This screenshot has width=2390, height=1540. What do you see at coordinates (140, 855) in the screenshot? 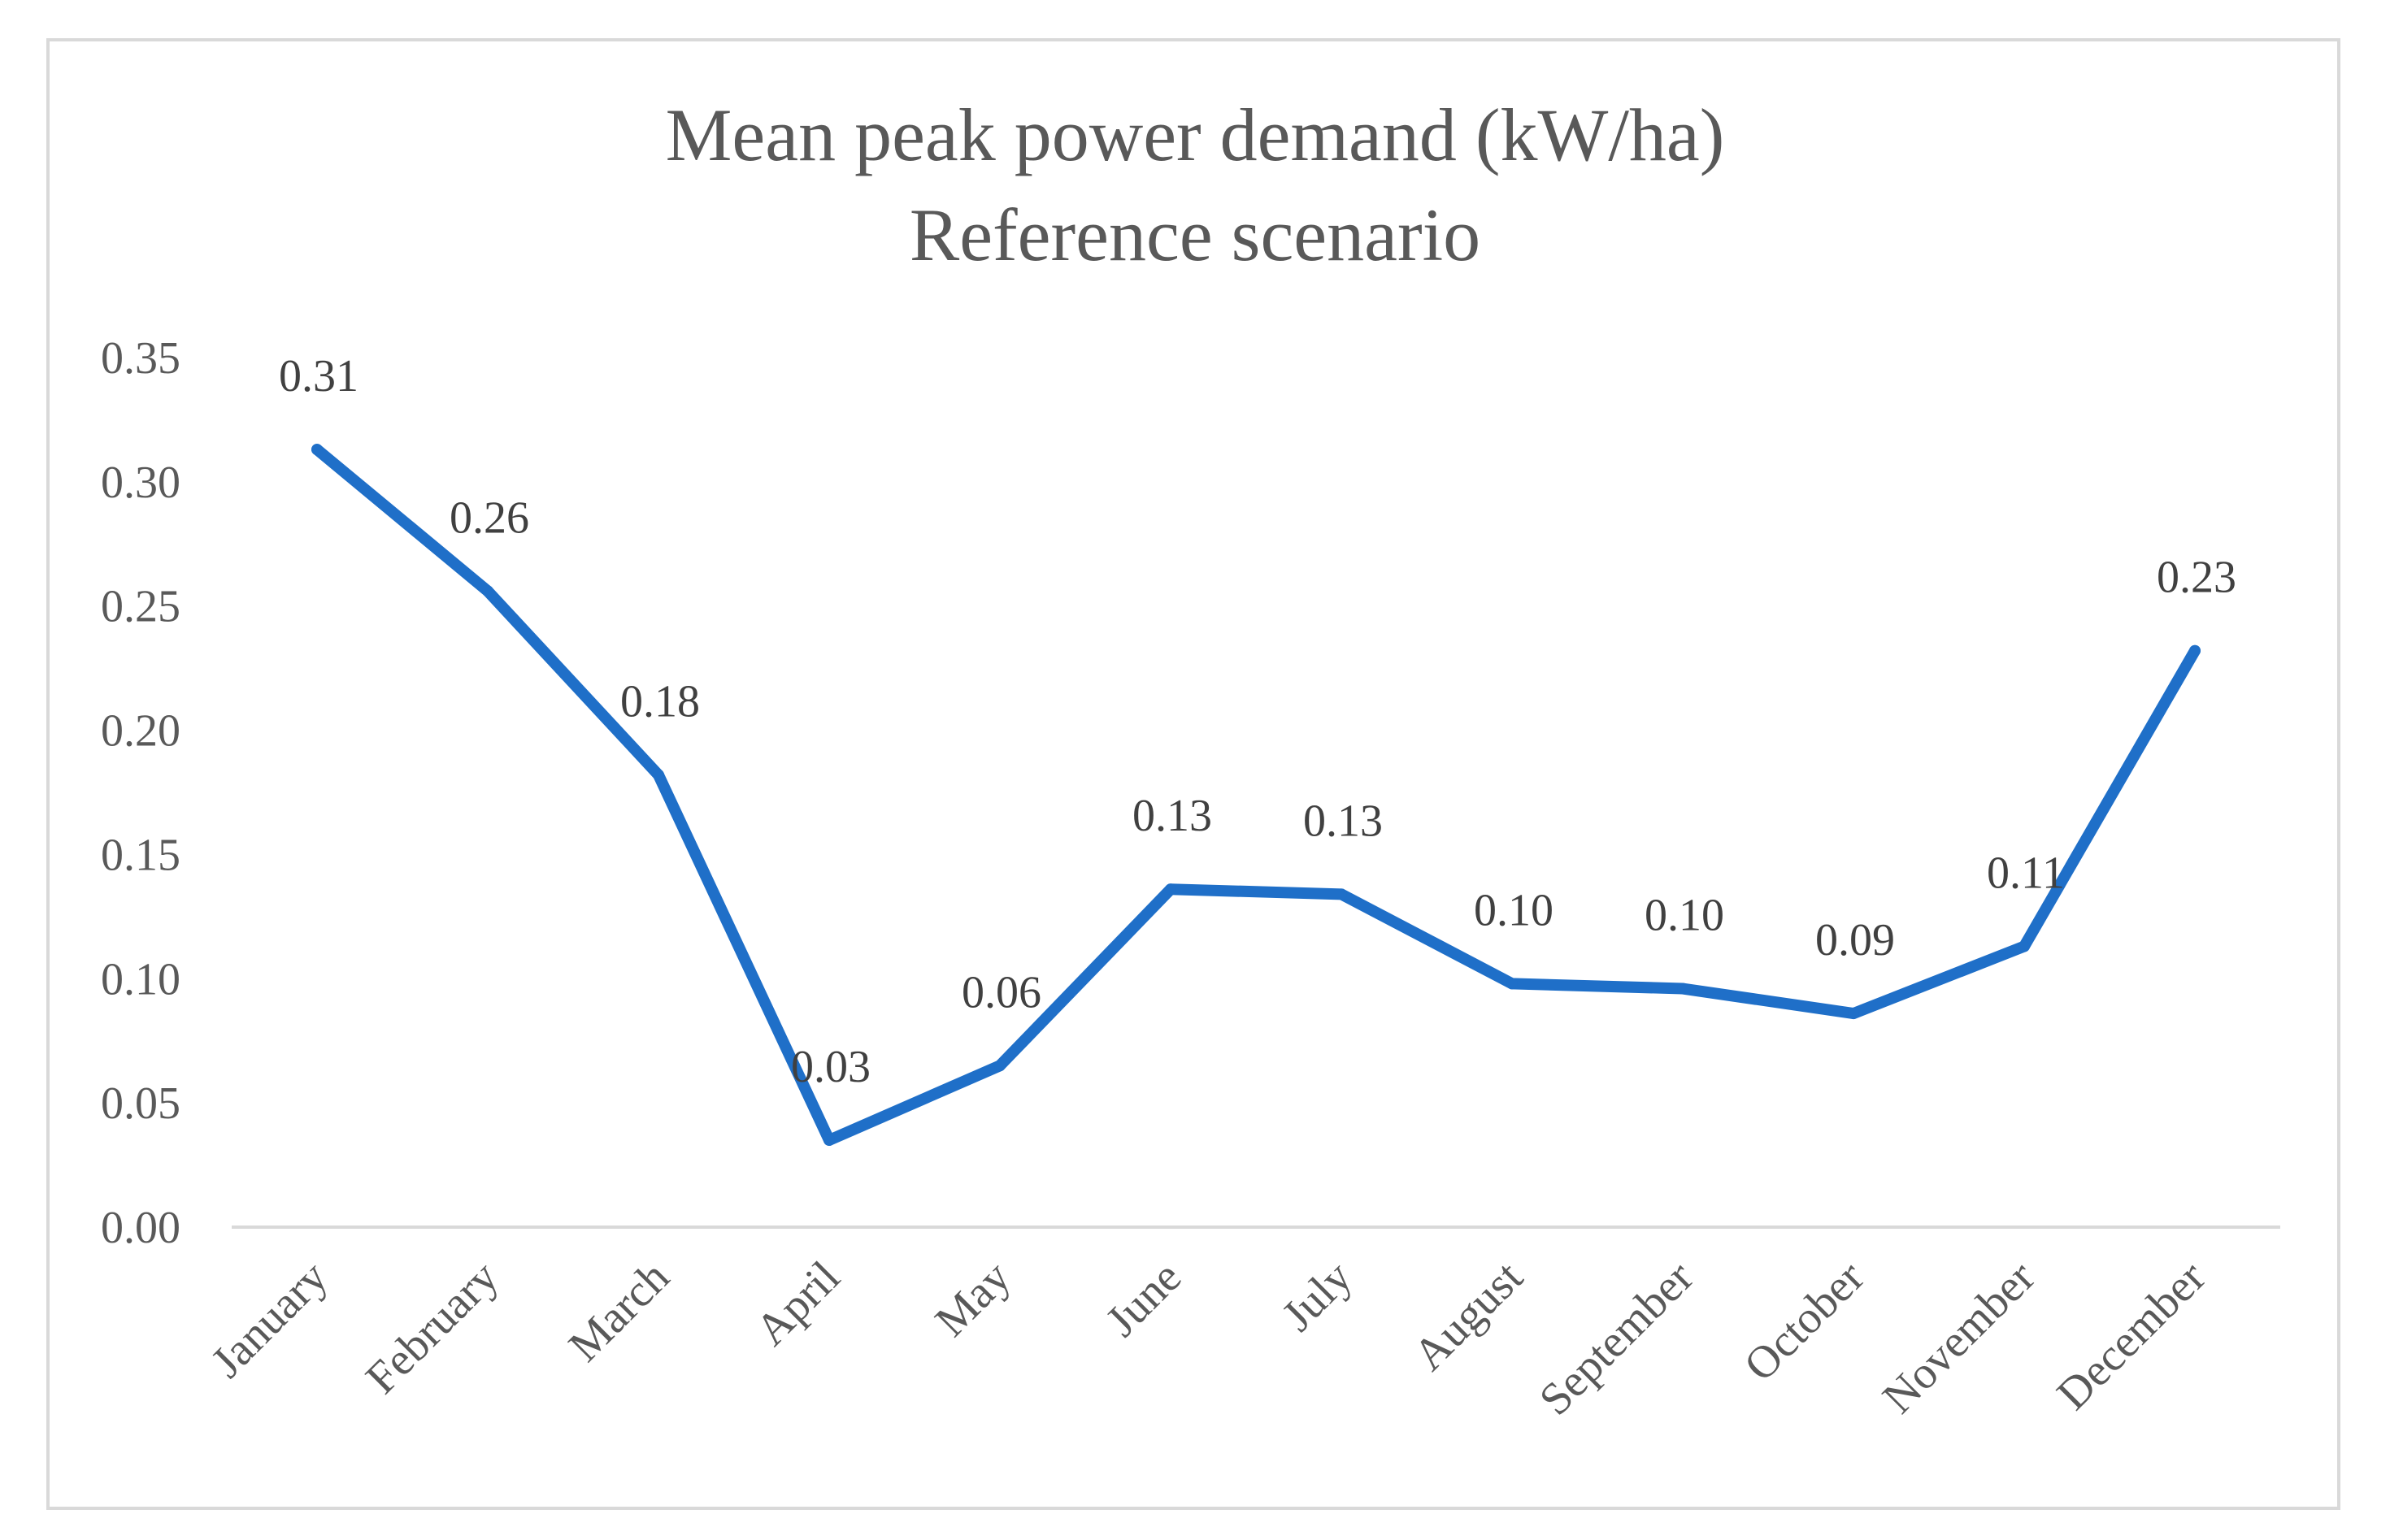
I see `y-tick-label: 0.15` at bounding box center [140, 855].